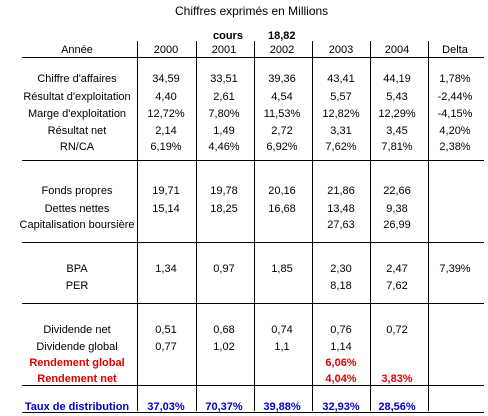 The image size is (488, 416). Describe the element at coordinates (341, 147) in the screenshot. I see `table-cell: 7,62%` at that location.